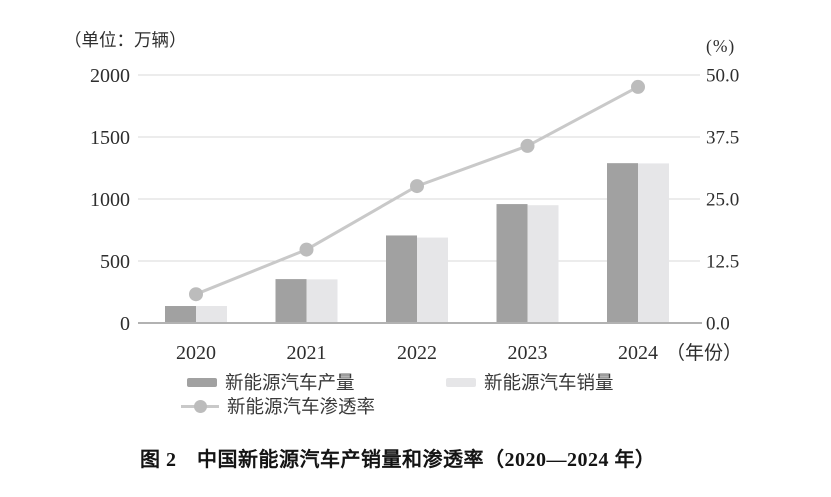  What do you see at coordinates (718, 324) in the screenshot?
I see `right-tick-label: 0.0` at bounding box center [718, 324].